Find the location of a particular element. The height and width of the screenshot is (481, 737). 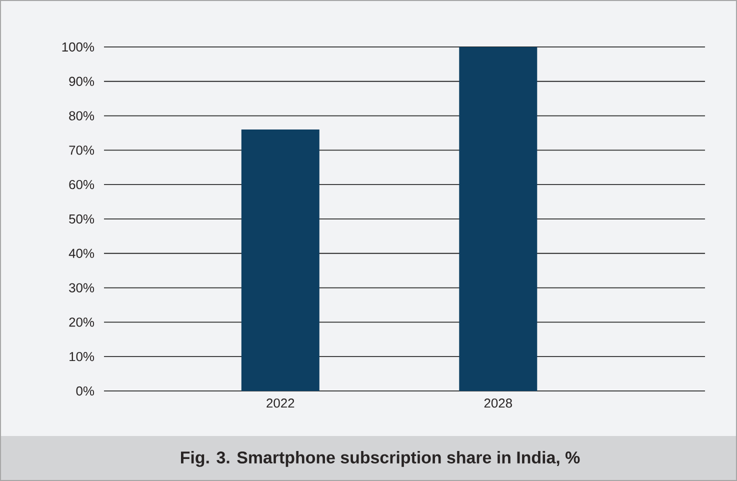

y-tick-label: 70% is located at coordinates (81, 150).